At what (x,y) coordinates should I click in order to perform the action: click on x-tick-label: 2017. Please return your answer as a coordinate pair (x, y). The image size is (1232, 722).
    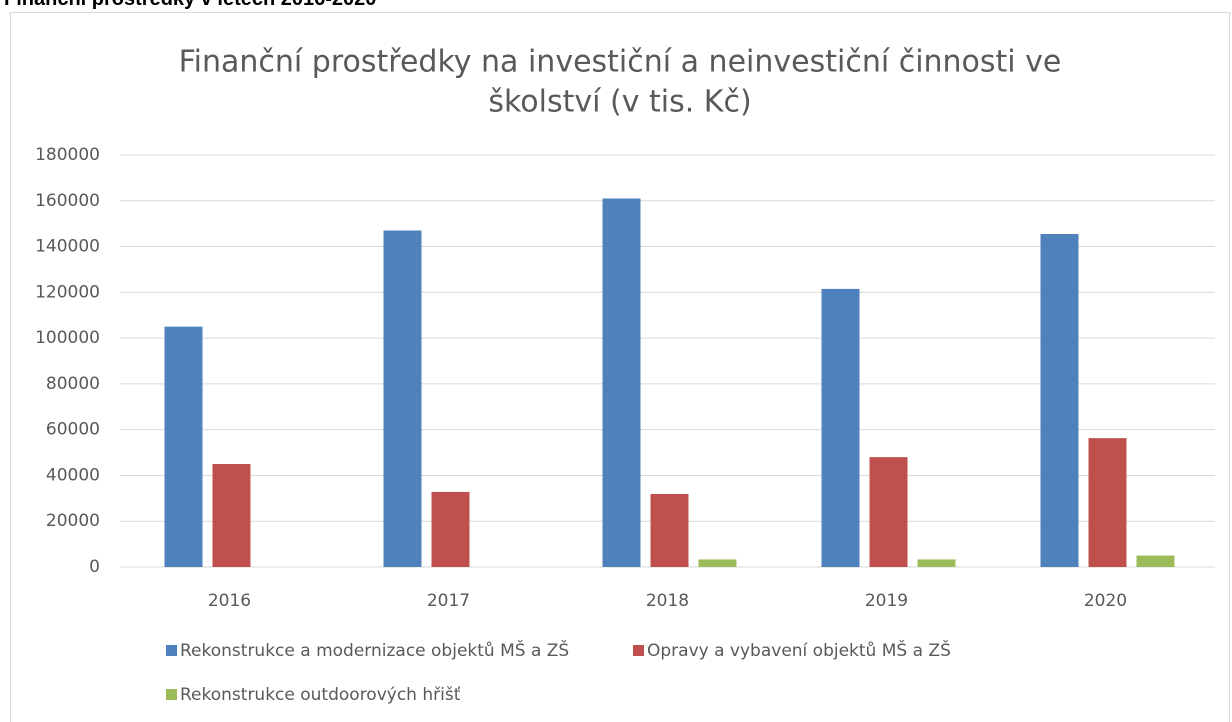
    Looking at the image, I should click on (448, 601).